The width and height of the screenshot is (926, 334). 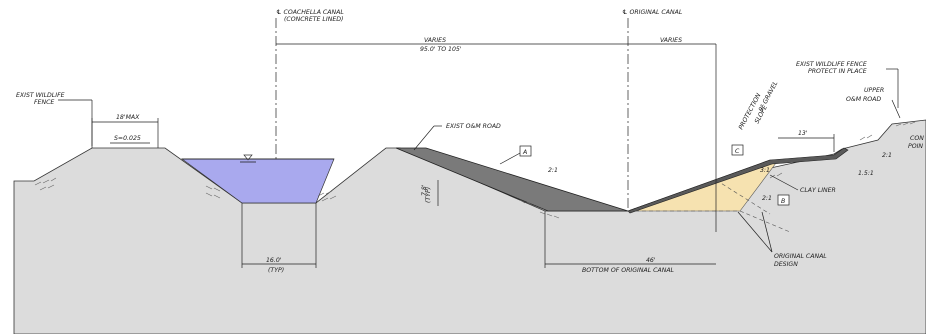 What do you see at coordinates (866, 173) in the screenshot?
I see `slope-1-5-1: 1.5:1` at bounding box center [866, 173].